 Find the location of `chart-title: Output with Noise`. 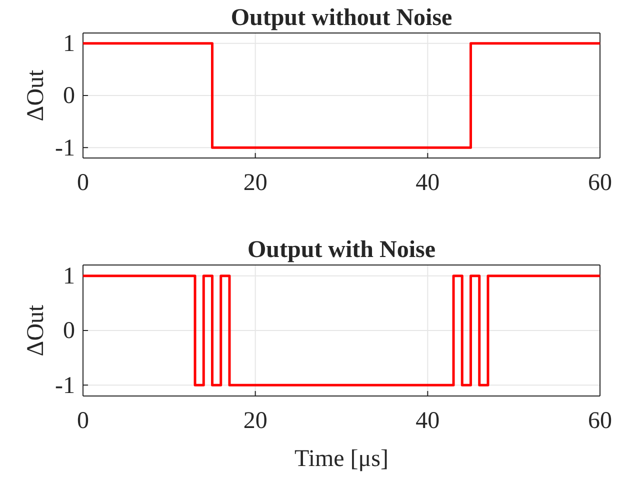

chart-title: Output with Noise is located at coordinates (341, 250).